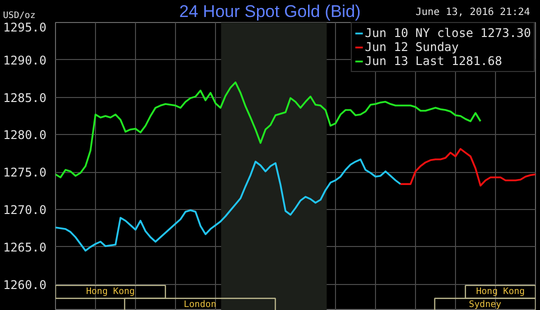  What do you see at coordinates (411, 47) in the screenshot?
I see `legend-label: Jun 12 Sunday` at bounding box center [411, 47].